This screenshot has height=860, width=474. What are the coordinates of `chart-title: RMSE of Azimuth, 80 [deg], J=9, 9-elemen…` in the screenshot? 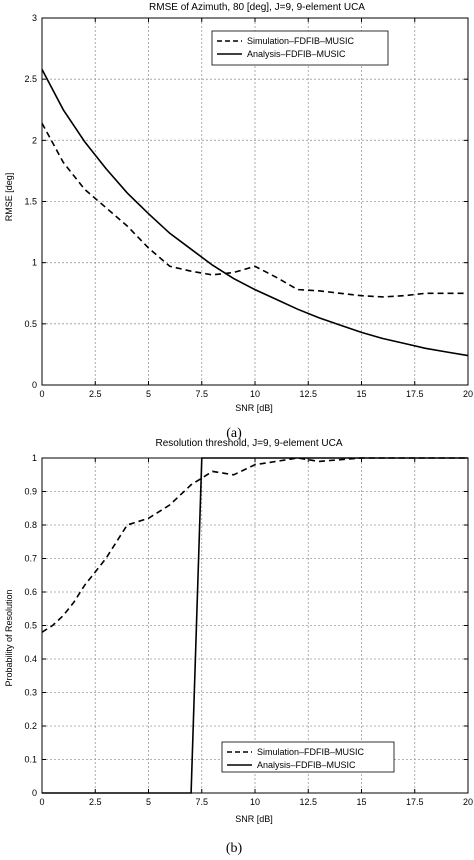 It's located at (257, 7).